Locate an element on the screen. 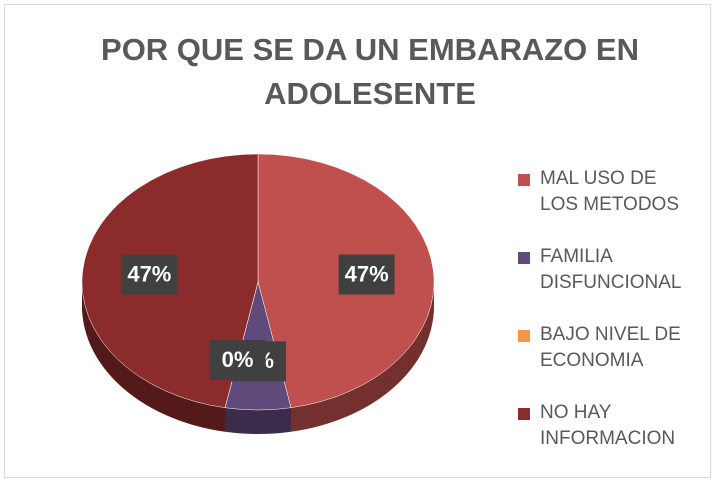  legend-label: MAL USO DE LOS METODOS is located at coordinates (610, 191).